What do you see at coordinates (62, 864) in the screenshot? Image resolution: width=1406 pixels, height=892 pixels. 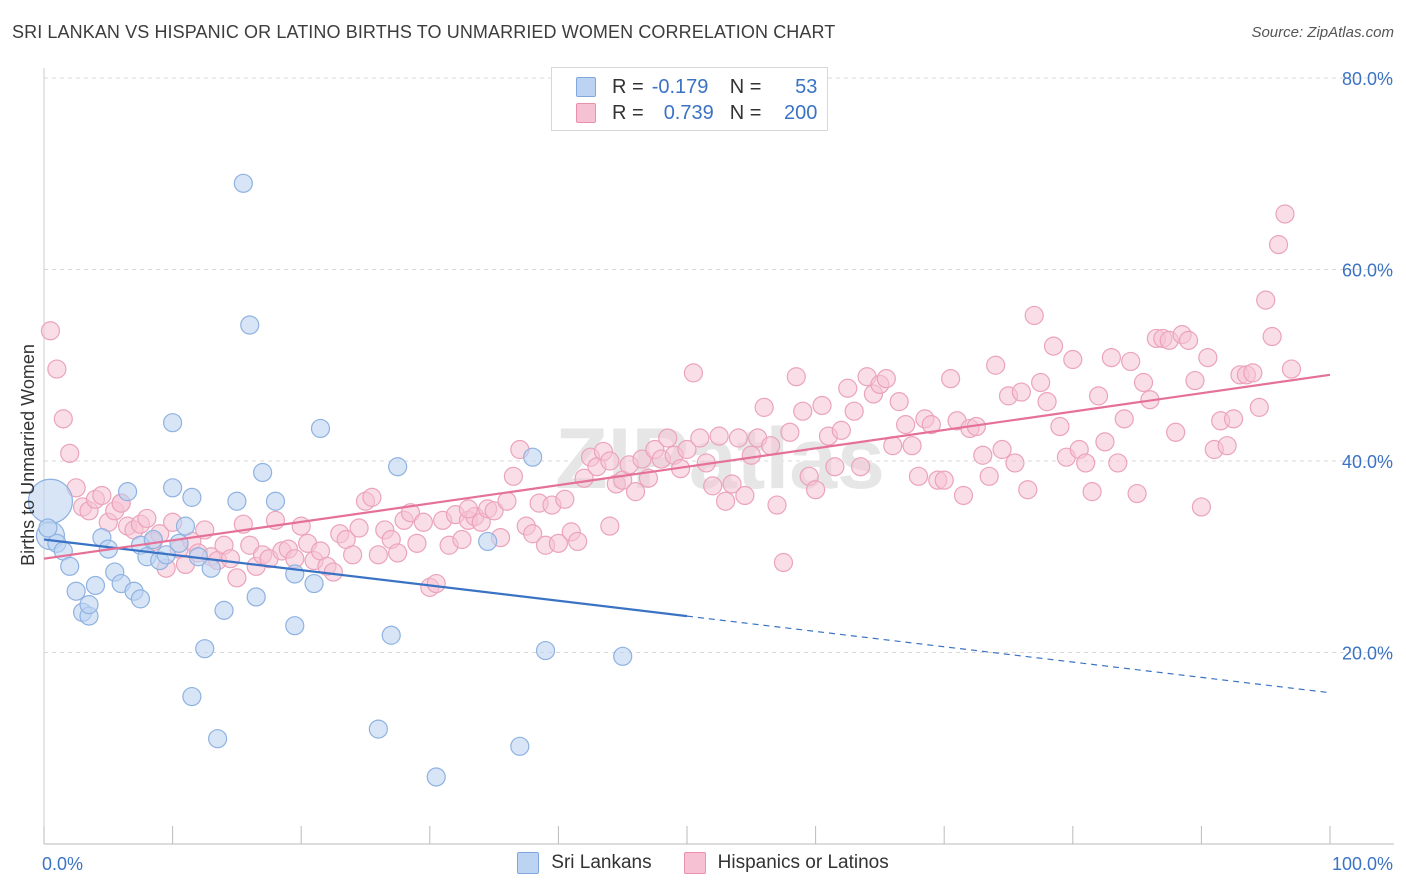 I see `x-tick-label: 0.0%` at bounding box center [62, 864].